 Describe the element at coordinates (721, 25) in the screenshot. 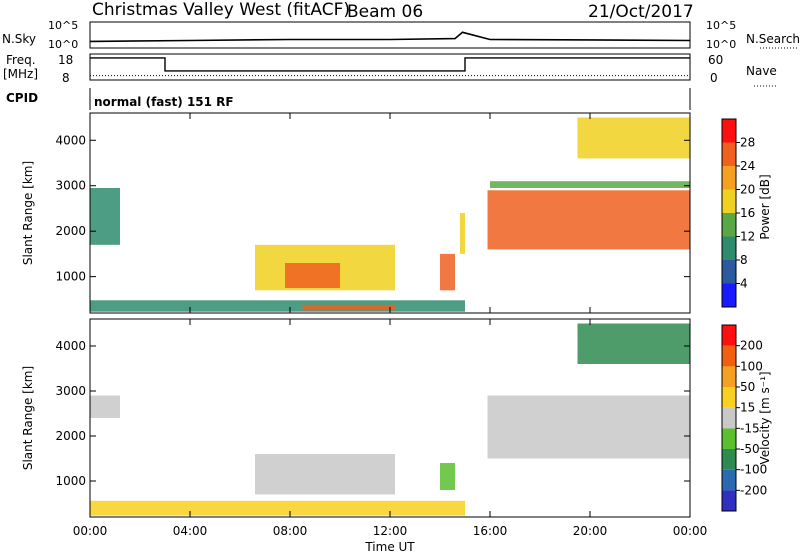

I see `nsky-right-tick-top: 10^5` at that location.